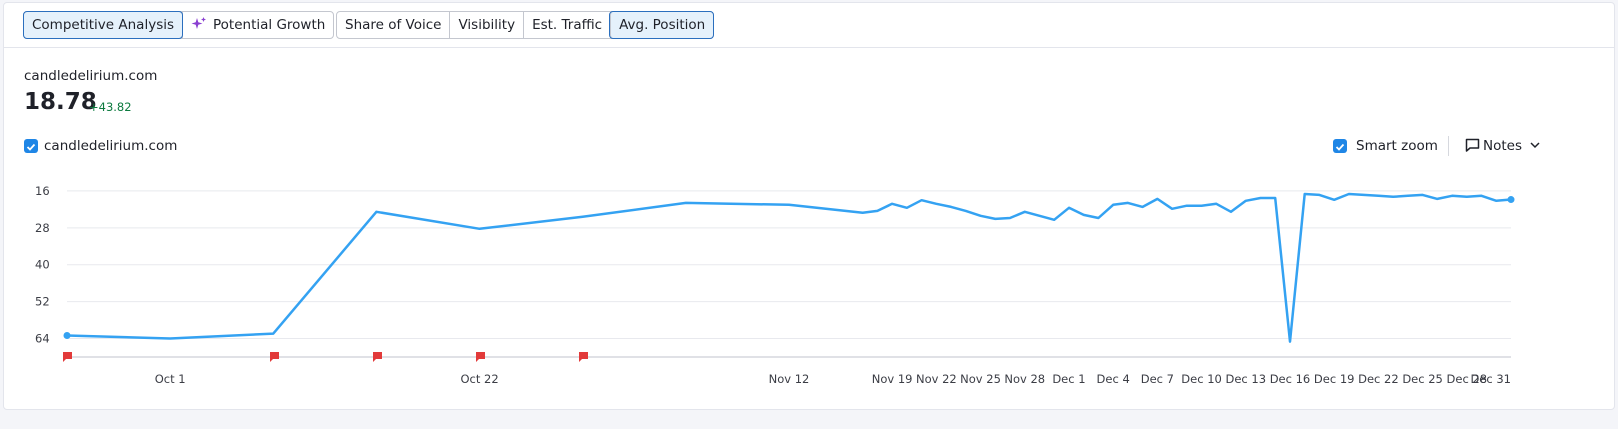  I want to click on tab: Avg. Position, so click(662, 25).